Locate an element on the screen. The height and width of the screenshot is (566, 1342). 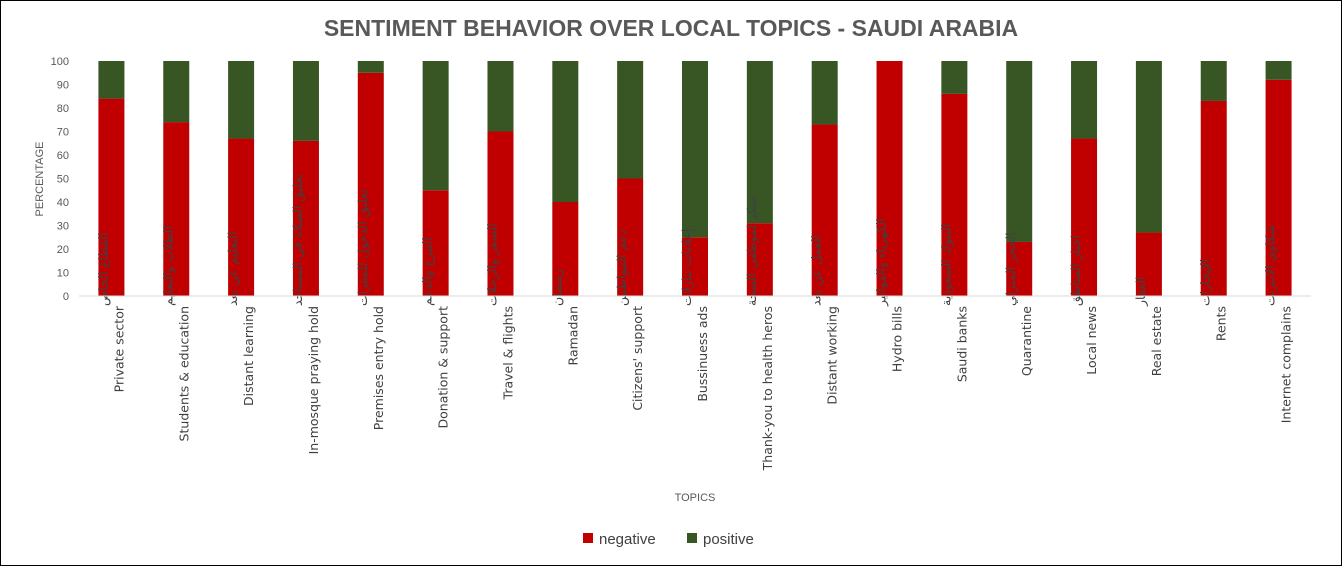
category-label-en: Quarantine is located at coordinates (1026, 341).